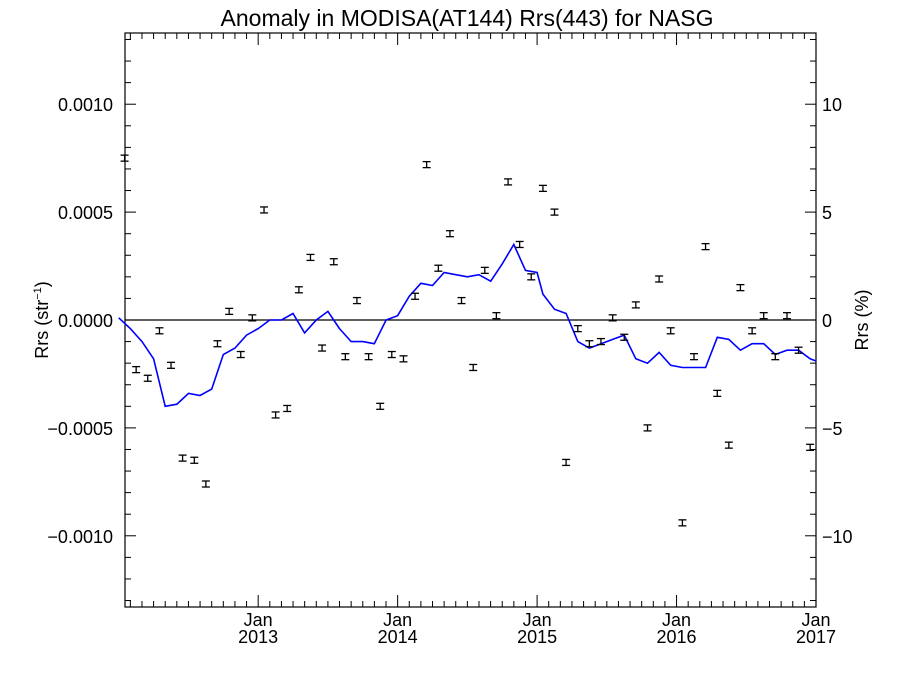 Image resolution: width=900 pixels, height=675 pixels. I want to click on y-tick-label-left: −0.0005, so click(80, 429).